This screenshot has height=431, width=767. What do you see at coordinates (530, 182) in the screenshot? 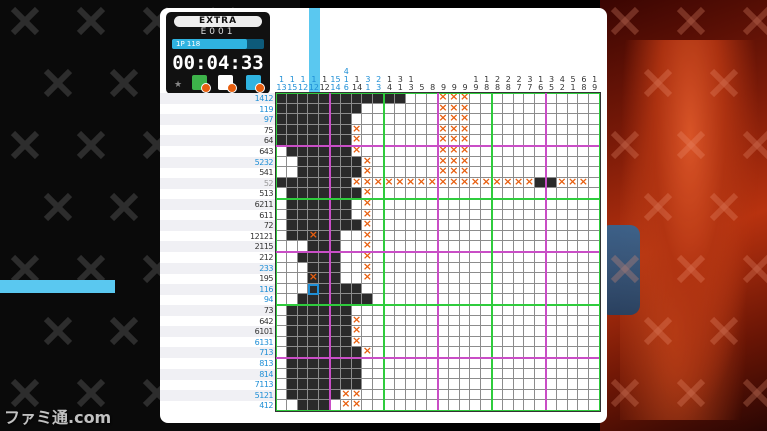
I see `cross-mark-cell` at bounding box center [530, 182].